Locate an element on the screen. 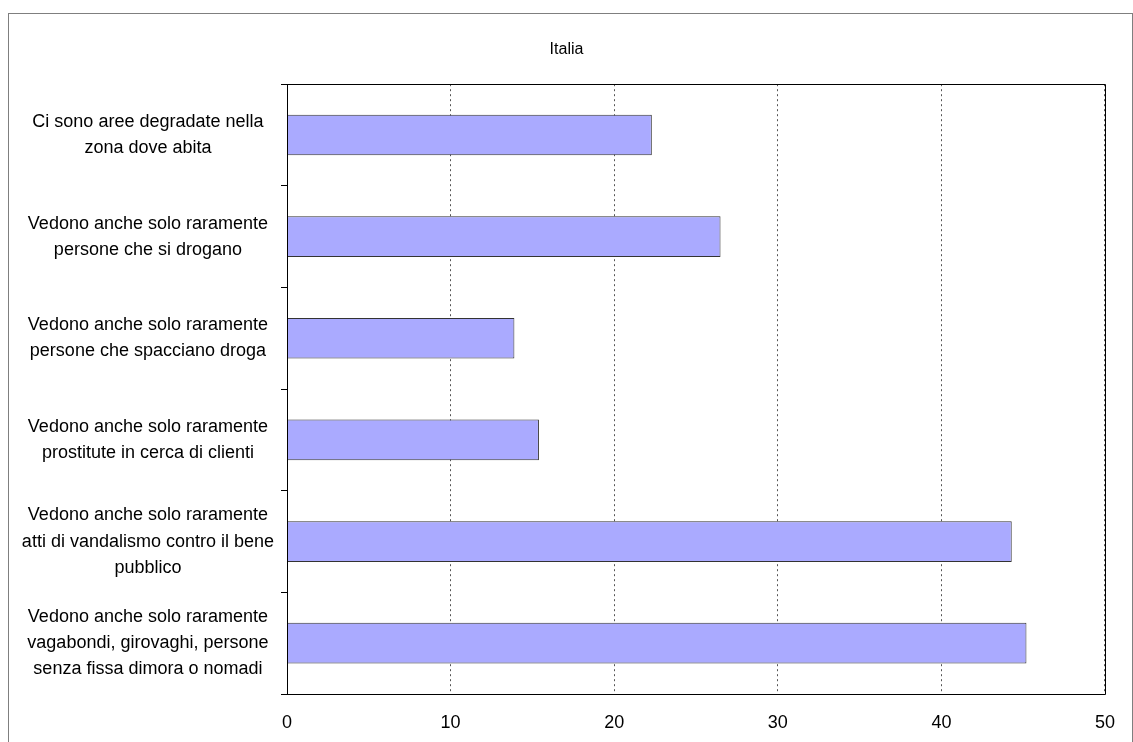 This screenshot has width=1133, height=742. x-tick-label: 40 is located at coordinates (941, 721).